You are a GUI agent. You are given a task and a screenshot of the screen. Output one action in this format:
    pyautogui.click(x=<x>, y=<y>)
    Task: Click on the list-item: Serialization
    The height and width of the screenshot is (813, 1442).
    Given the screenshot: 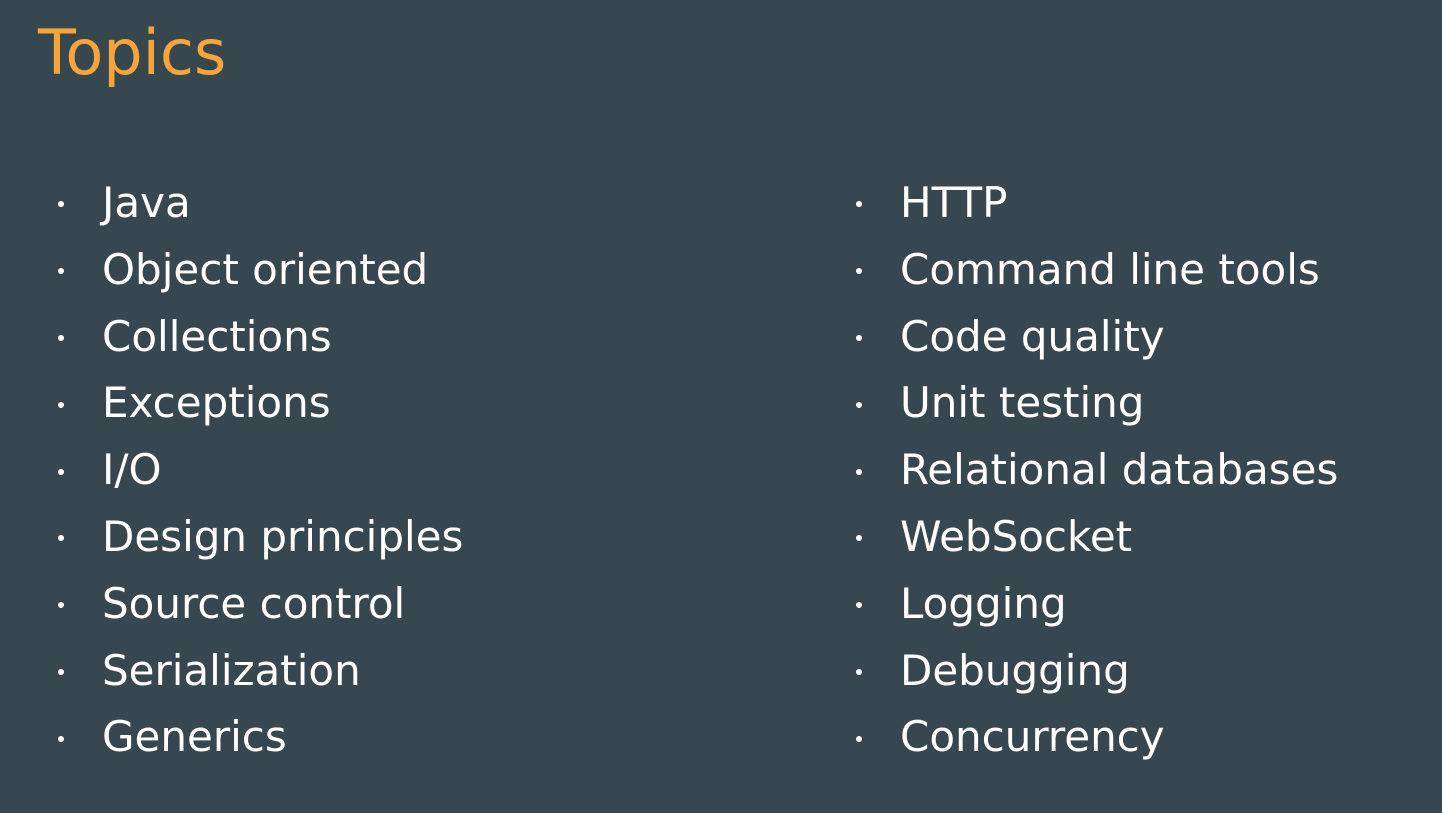 What is the action you would take?
    pyautogui.click(x=428, y=671)
    